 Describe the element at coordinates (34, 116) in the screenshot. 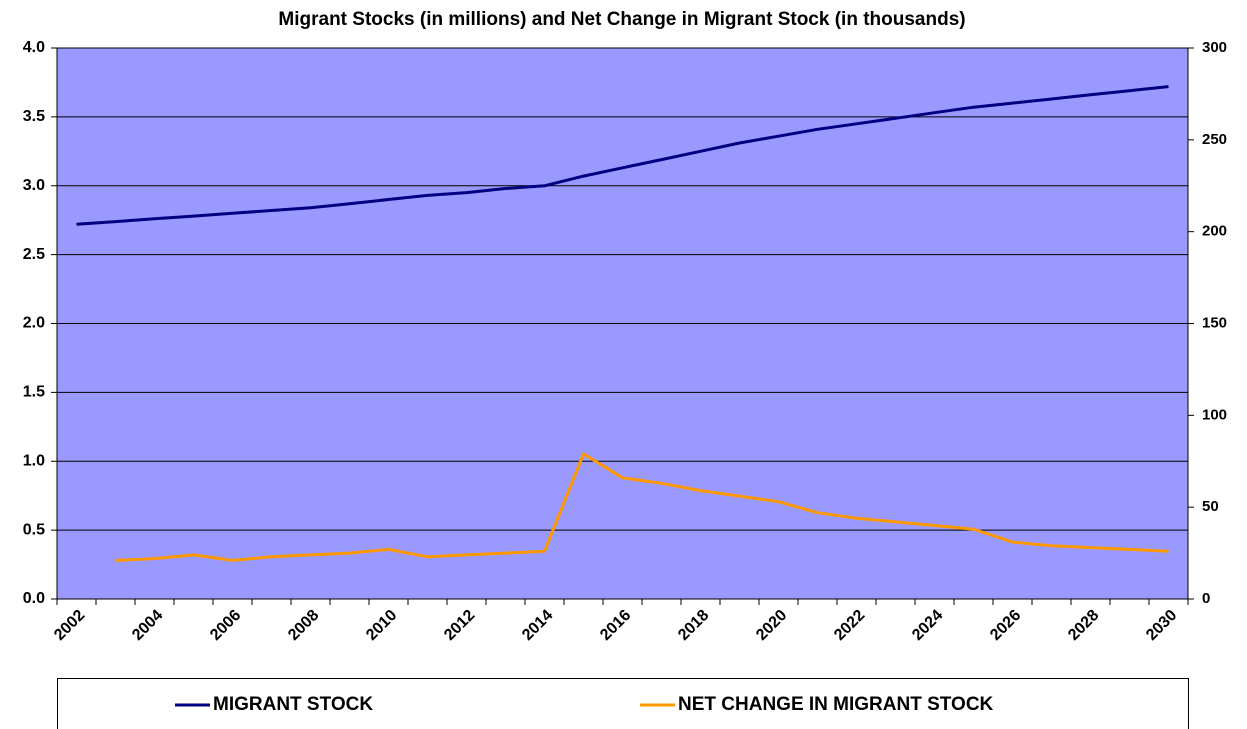

I see `y-tick-label: 3.5` at that location.